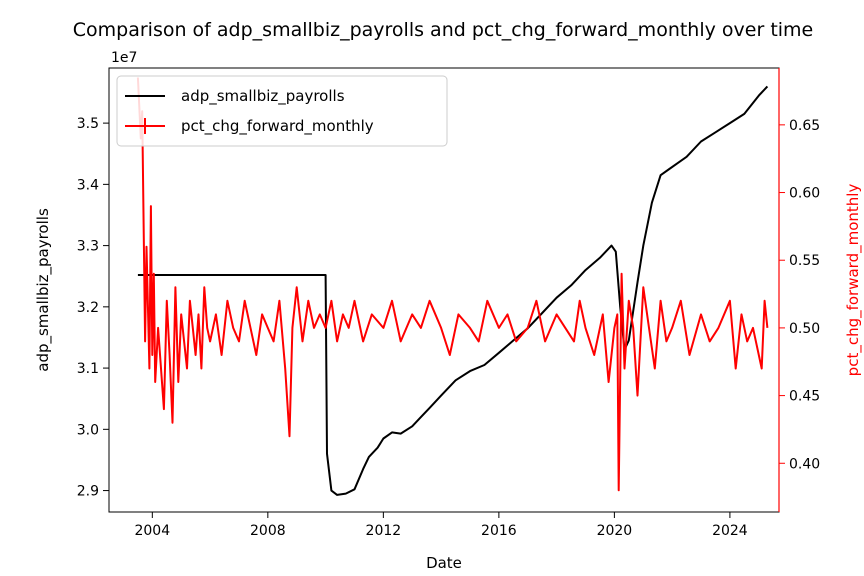 This screenshot has width=864, height=576. Describe the element at coordinates (730, 531) in the screenshot. I see `x-tick-label: 2024` at that location.